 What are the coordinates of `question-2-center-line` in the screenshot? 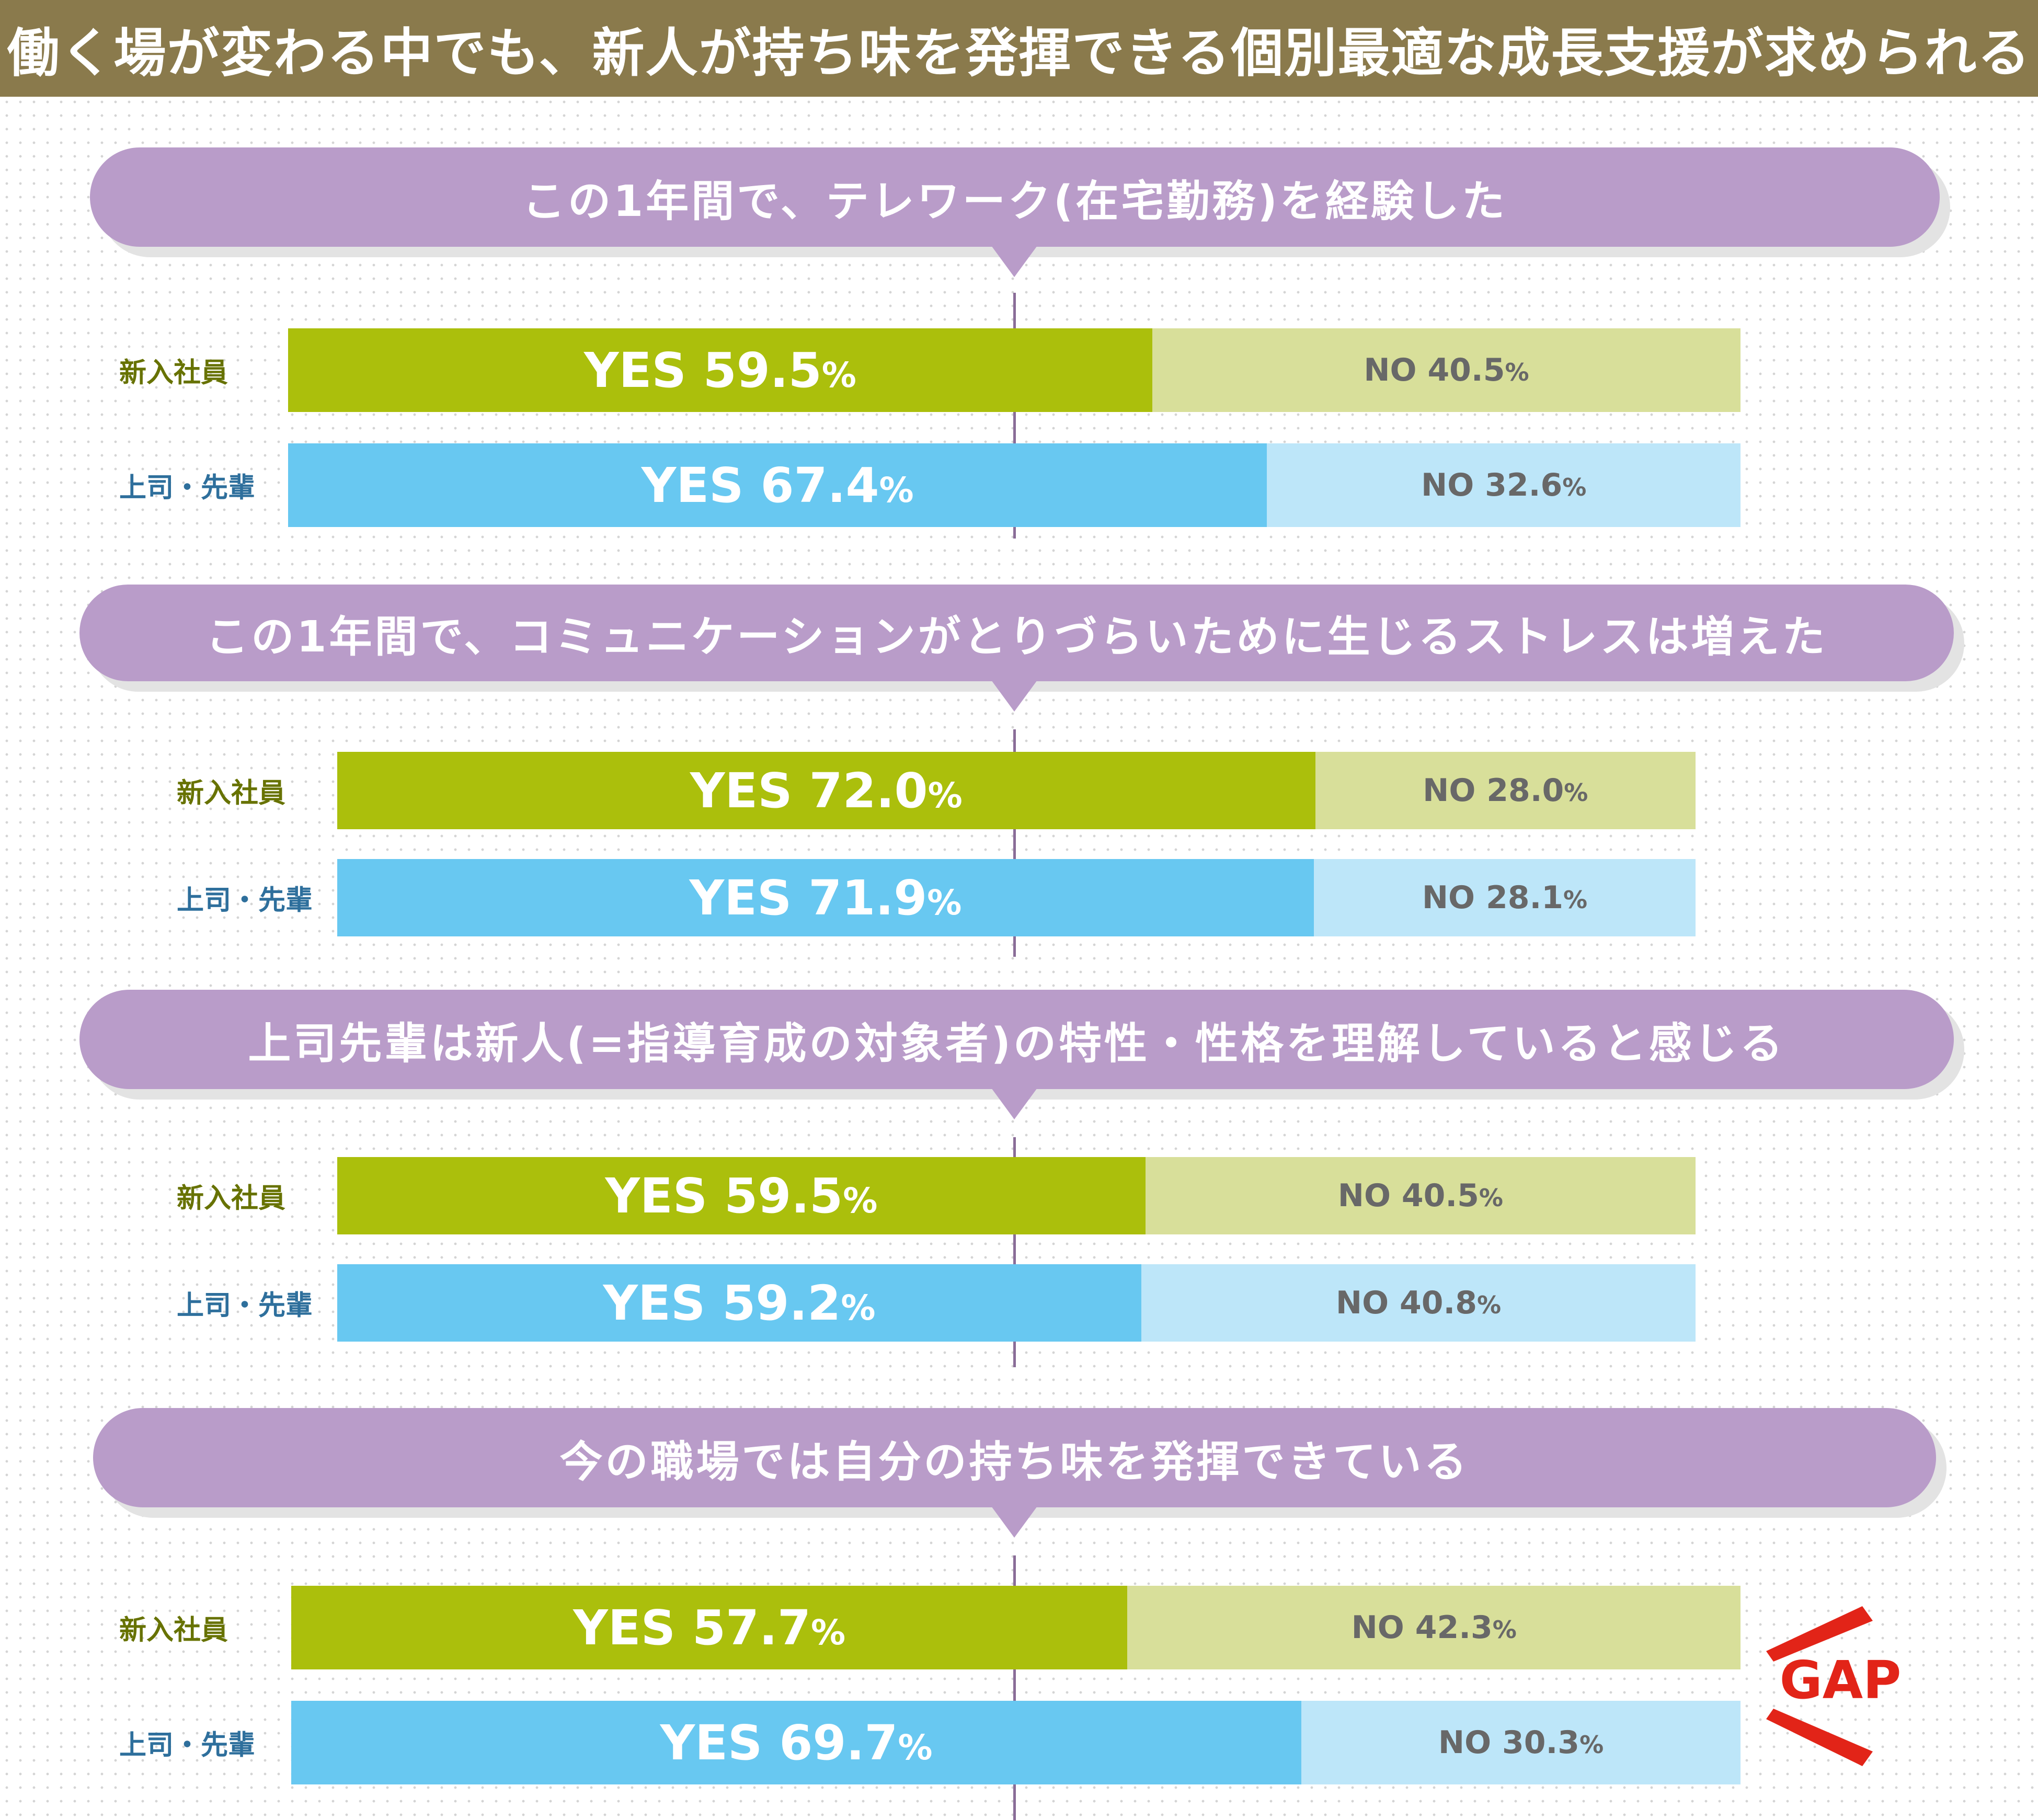 It's located at (1014, 843).